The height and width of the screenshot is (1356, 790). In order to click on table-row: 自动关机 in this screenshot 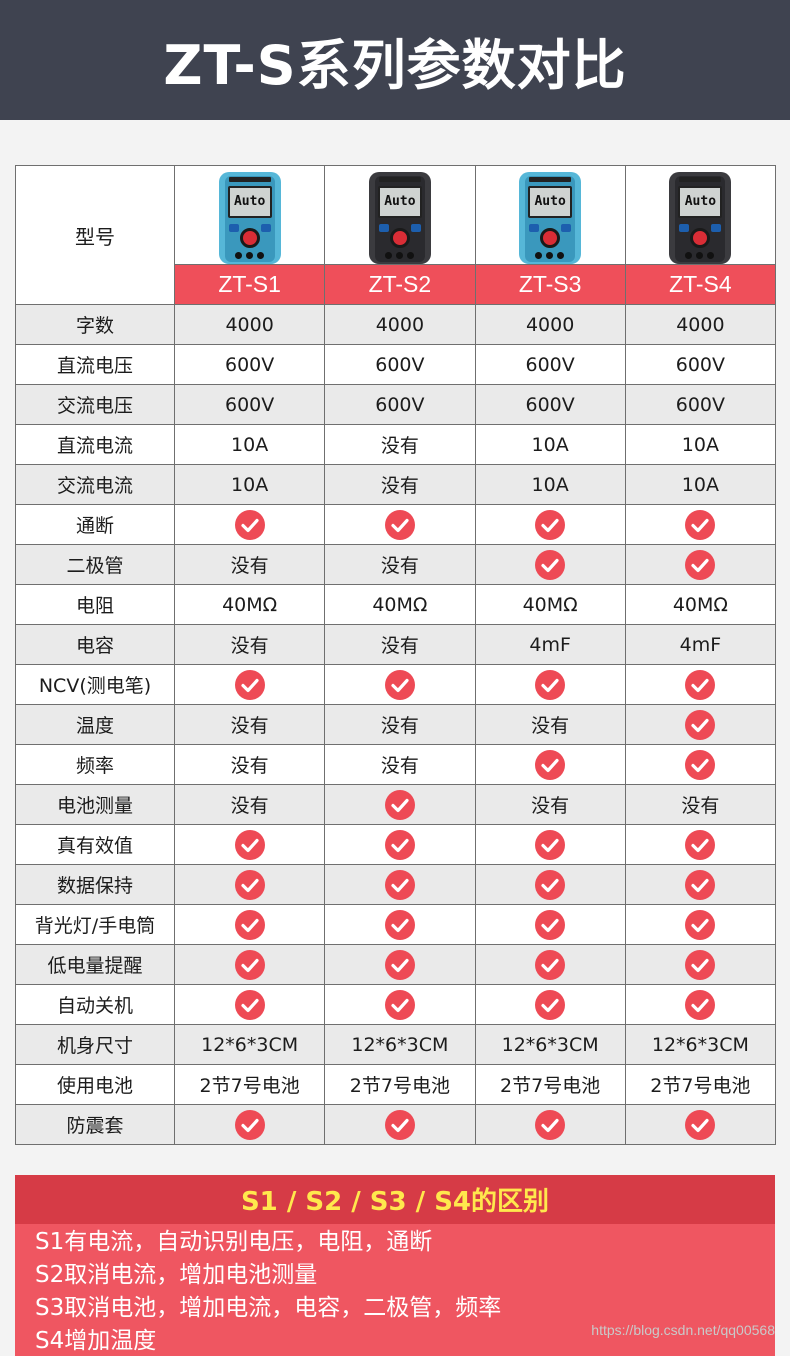, I will do `click(396, 1004)`.